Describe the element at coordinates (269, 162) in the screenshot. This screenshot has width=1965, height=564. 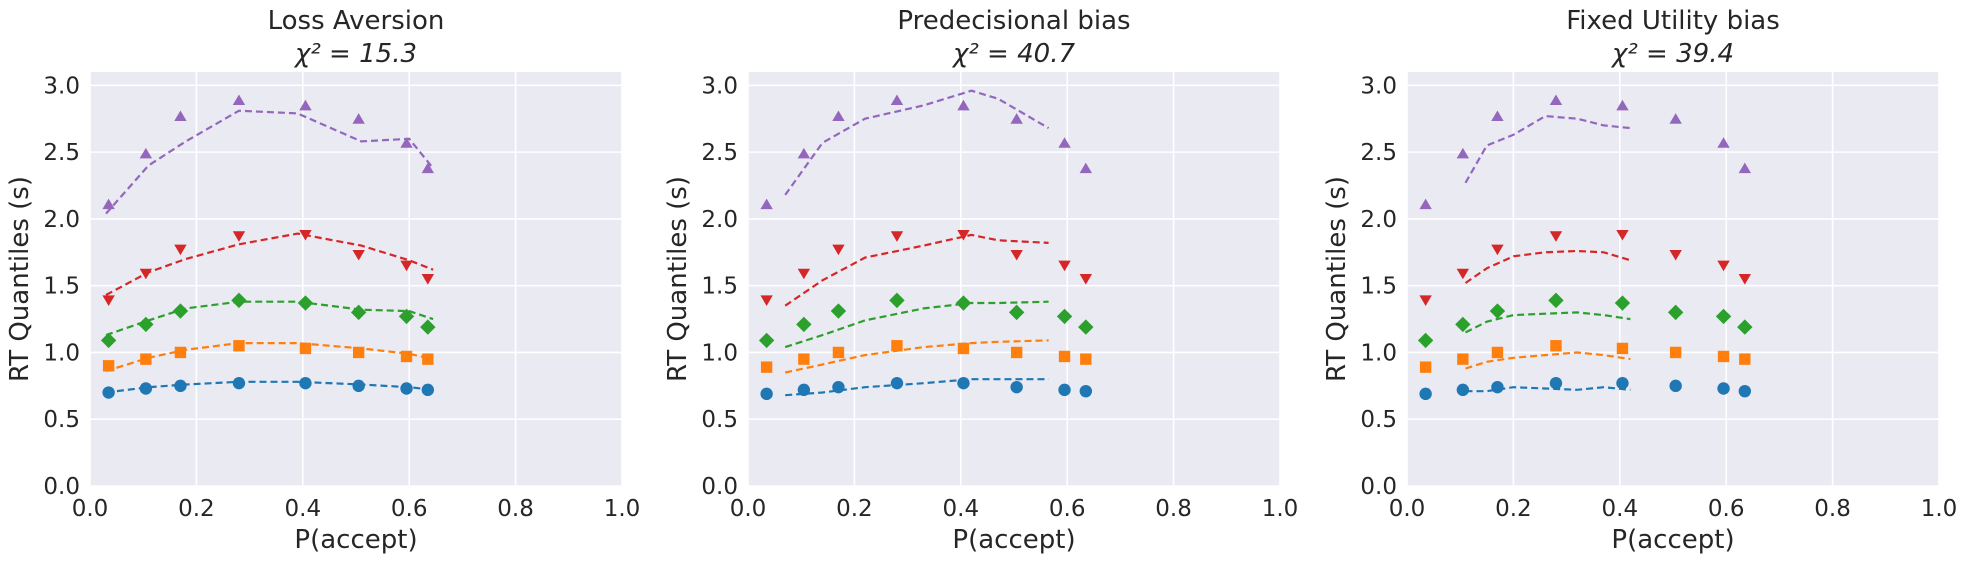
I see `predicted-line-q5` at that location.